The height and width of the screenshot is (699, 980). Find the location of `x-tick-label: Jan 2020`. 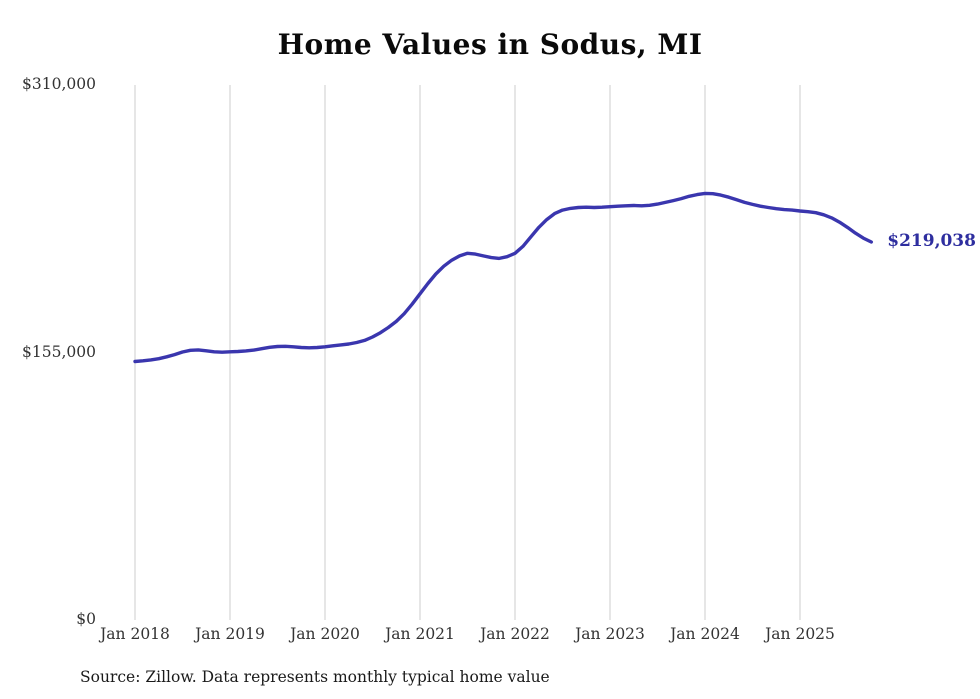

x-tick-label: Jan 2020 is located at coordinates (325, 634).